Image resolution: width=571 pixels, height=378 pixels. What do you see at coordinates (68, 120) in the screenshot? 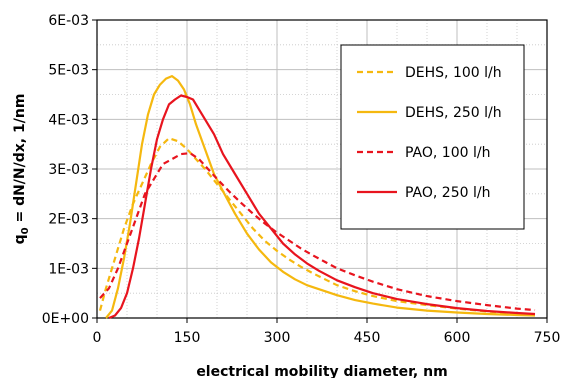
I see `y-tick-label: 4E-03` at bounding box center [68, 120].